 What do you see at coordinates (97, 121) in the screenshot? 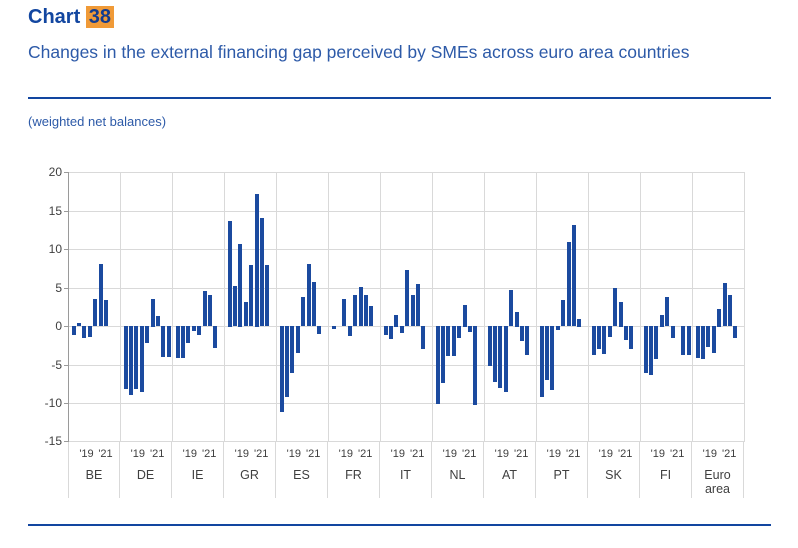
I see `units-note: (weighted net balances)` at bounding box center [97, 121].